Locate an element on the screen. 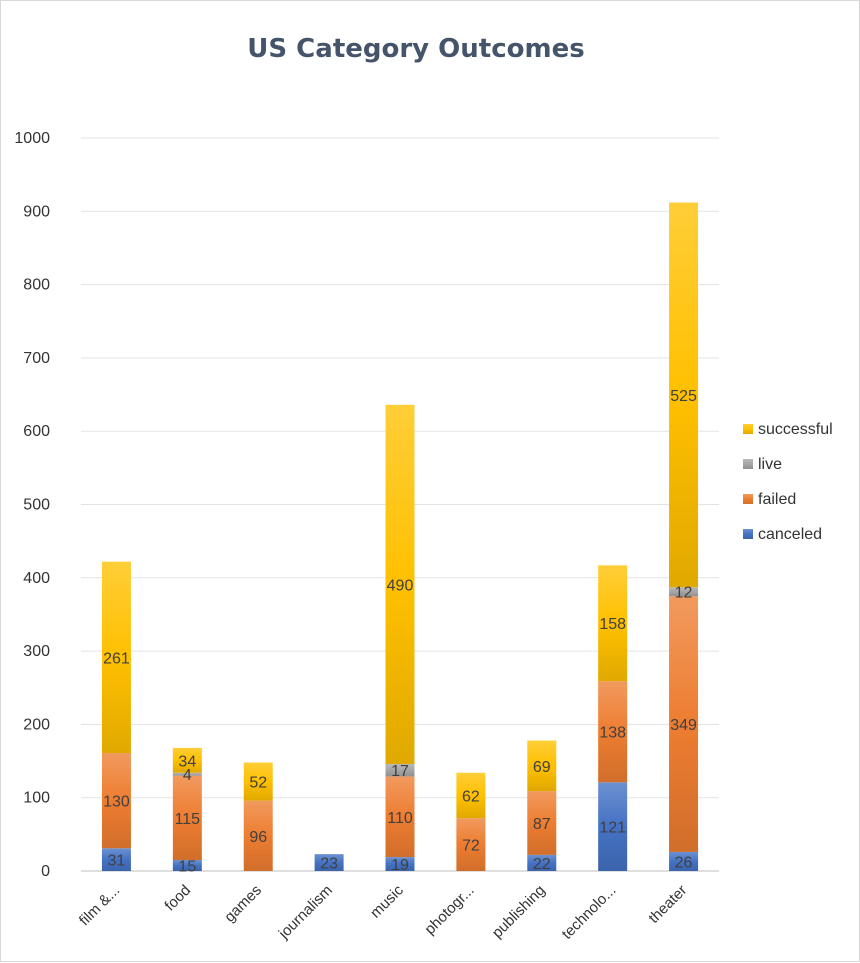 The image size is (860, 963). y-tick-label: 800 is located at coordinates (36, 285).